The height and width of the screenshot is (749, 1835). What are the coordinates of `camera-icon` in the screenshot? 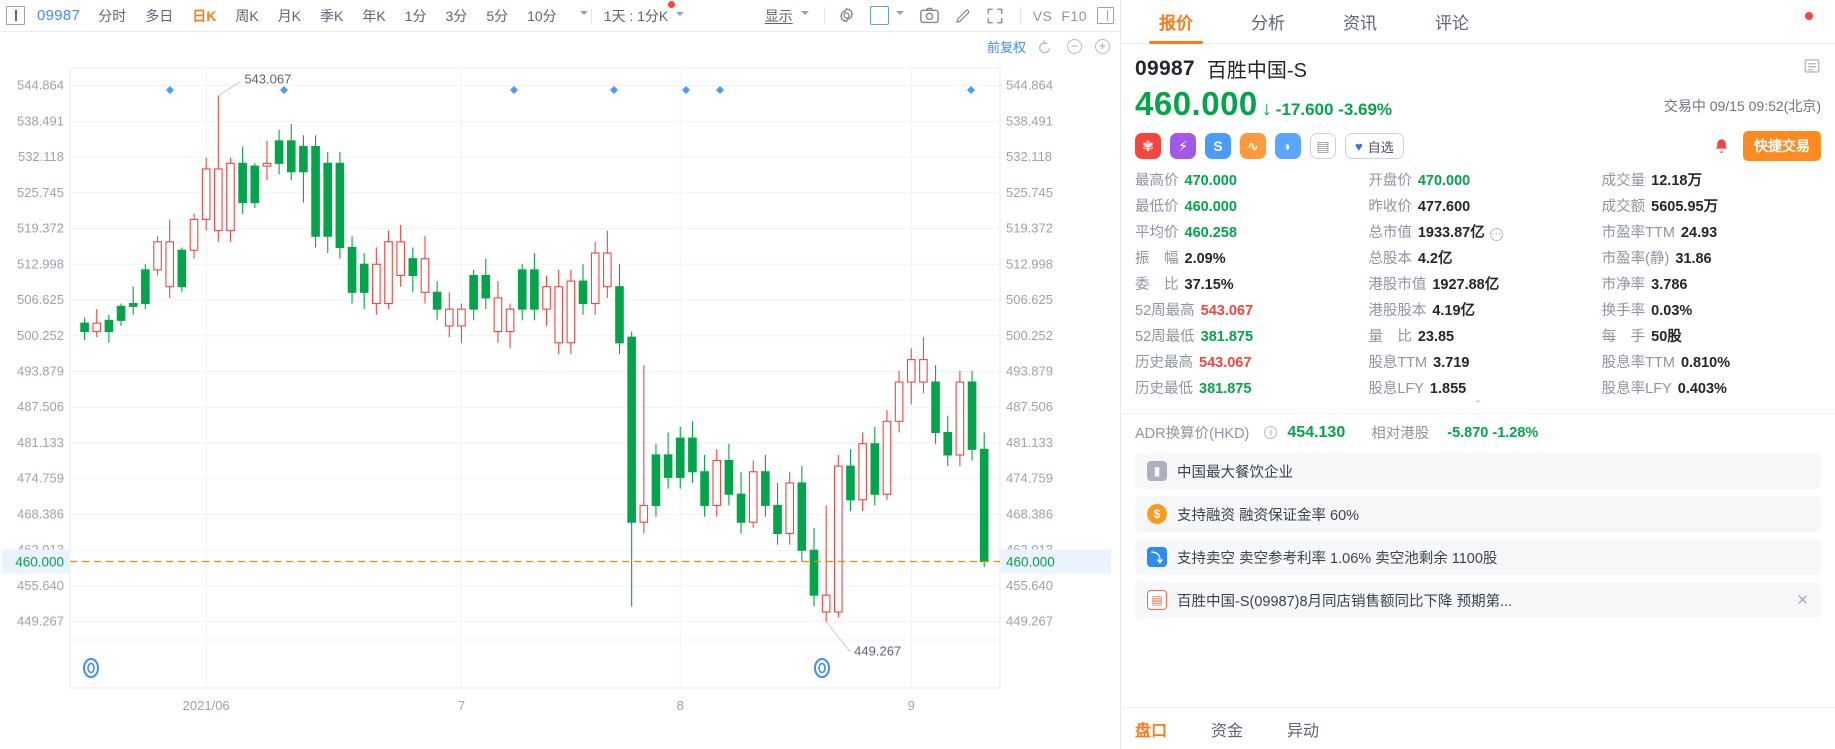 It's located at (929, 15).